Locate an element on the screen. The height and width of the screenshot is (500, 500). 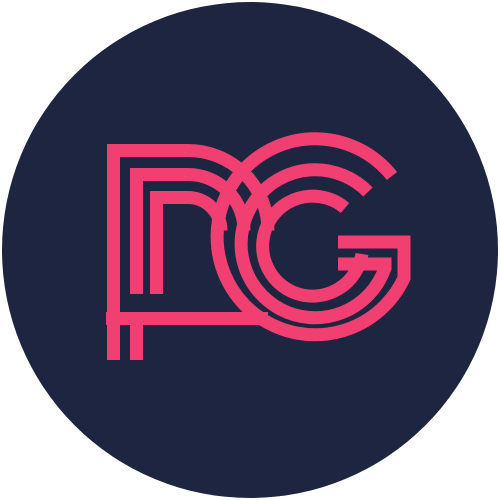
g-inner-stroke is located at coordinates (312, 246).